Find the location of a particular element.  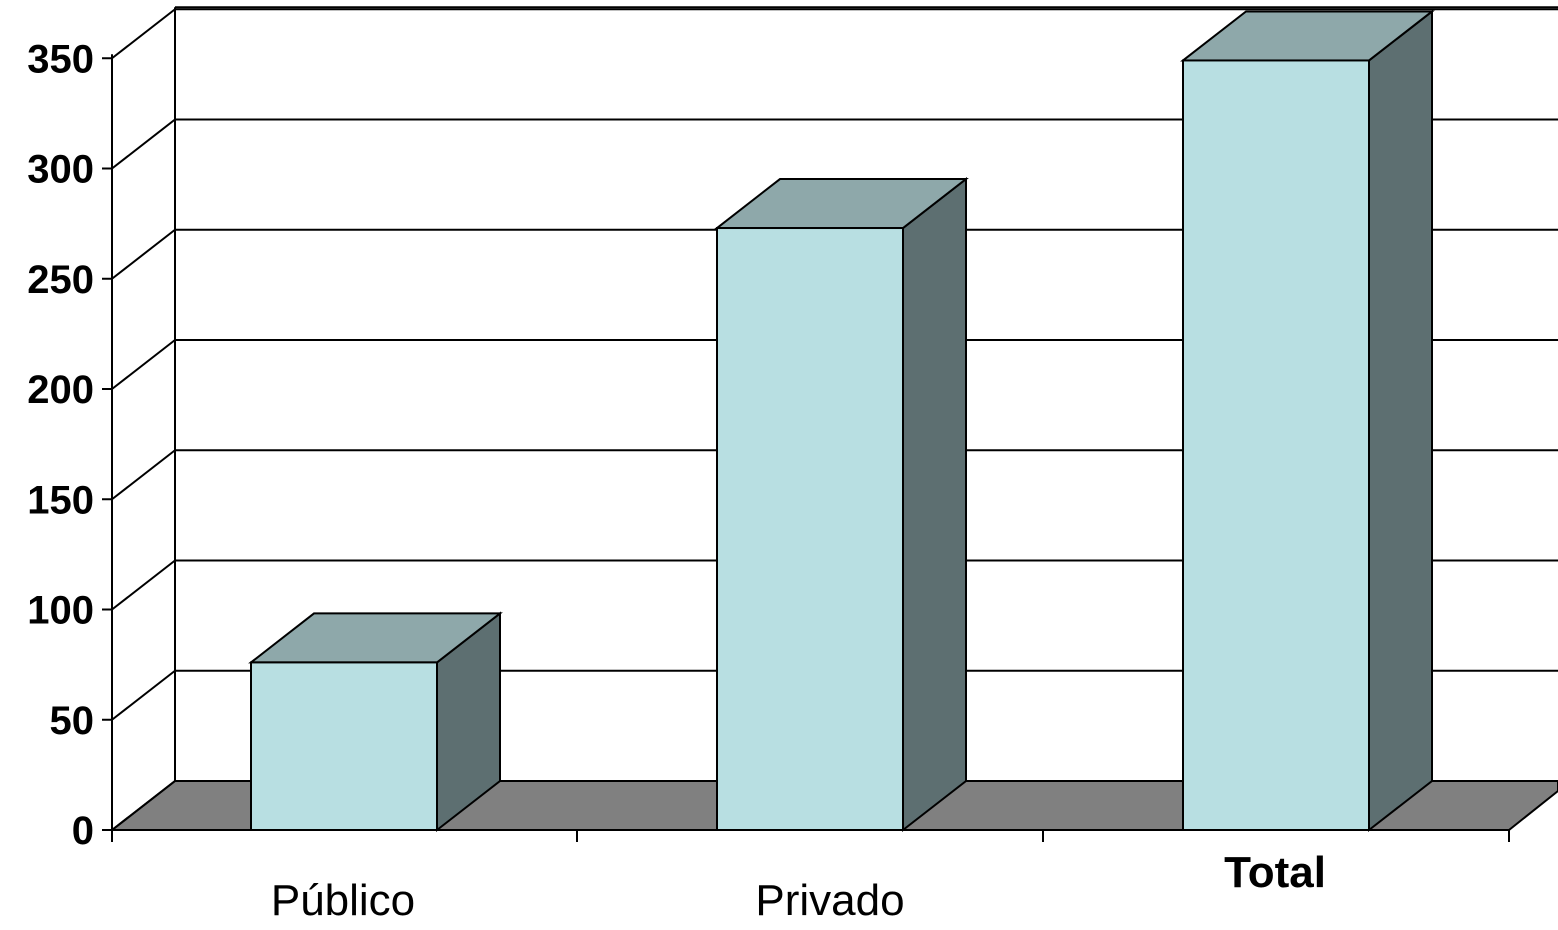

y-tick-label: 50 is located at coordinates (72, 721).